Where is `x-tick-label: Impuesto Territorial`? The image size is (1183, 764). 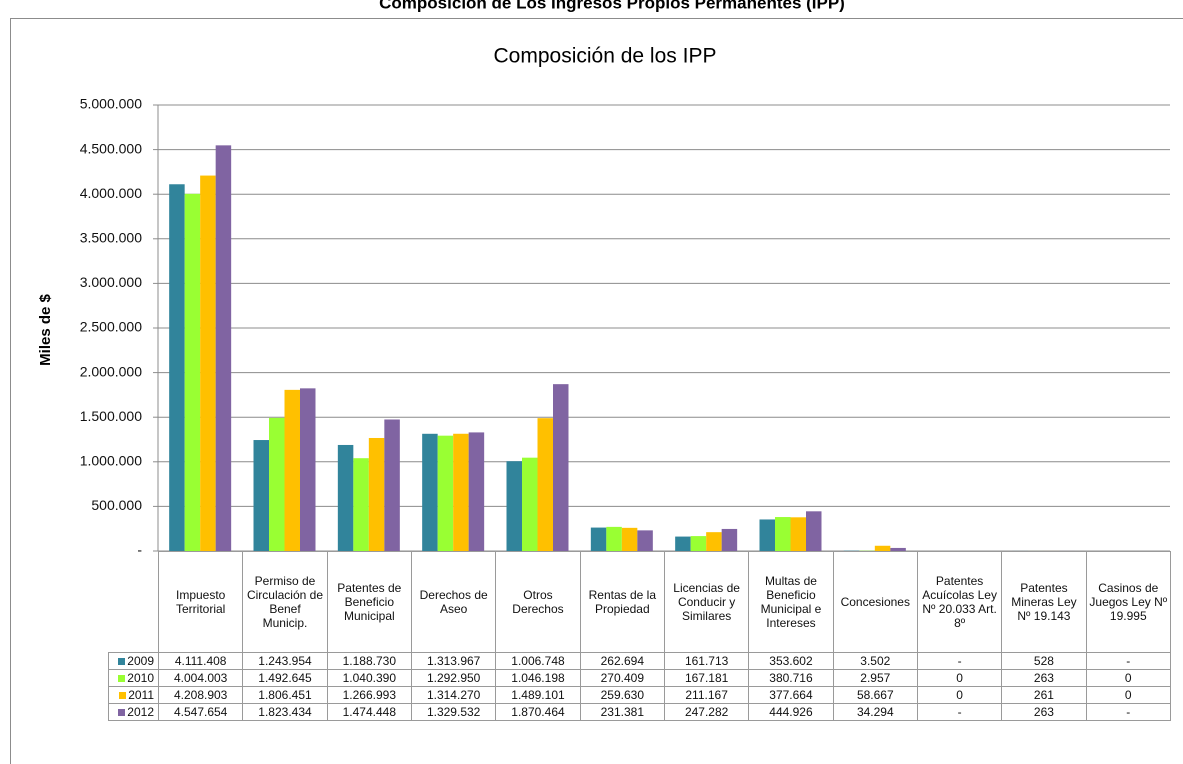 x-tick-label: Impuesto Territorial is located at coordinates (200, 602).